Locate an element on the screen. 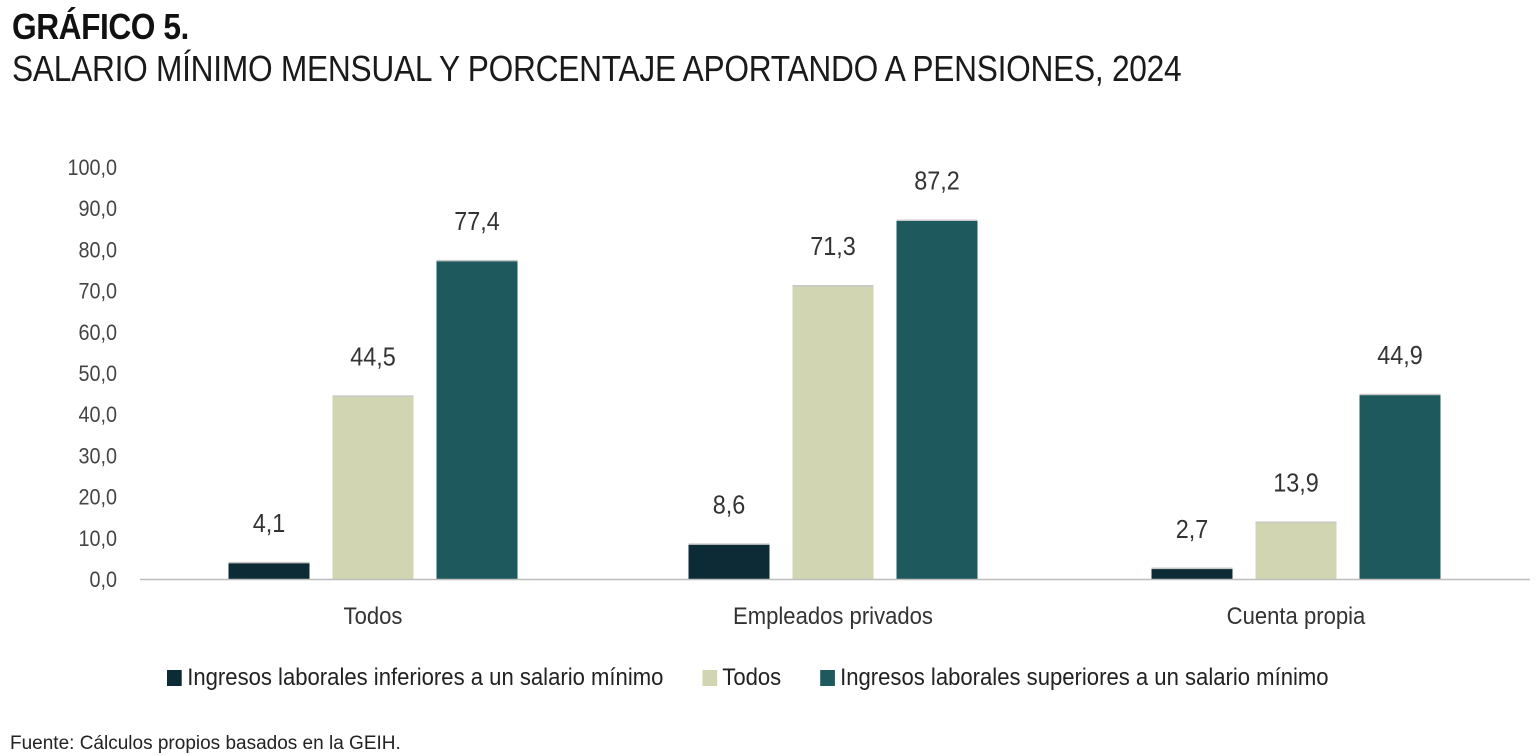  bar-value-label: 2,7 is located at coordinates (1192, 530).